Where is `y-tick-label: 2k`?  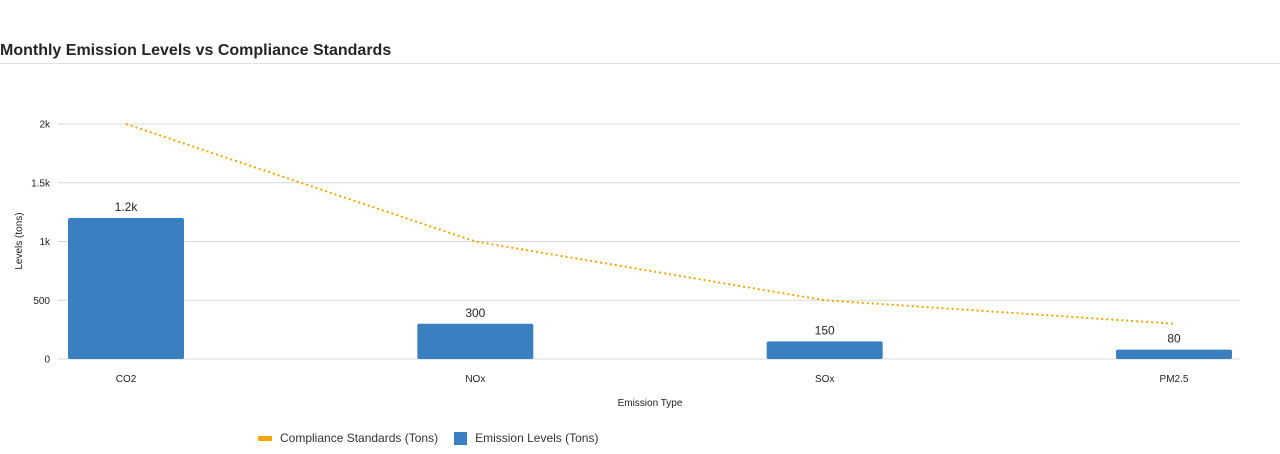
y-tick-label: 2k is located at coordinates (45, 125).